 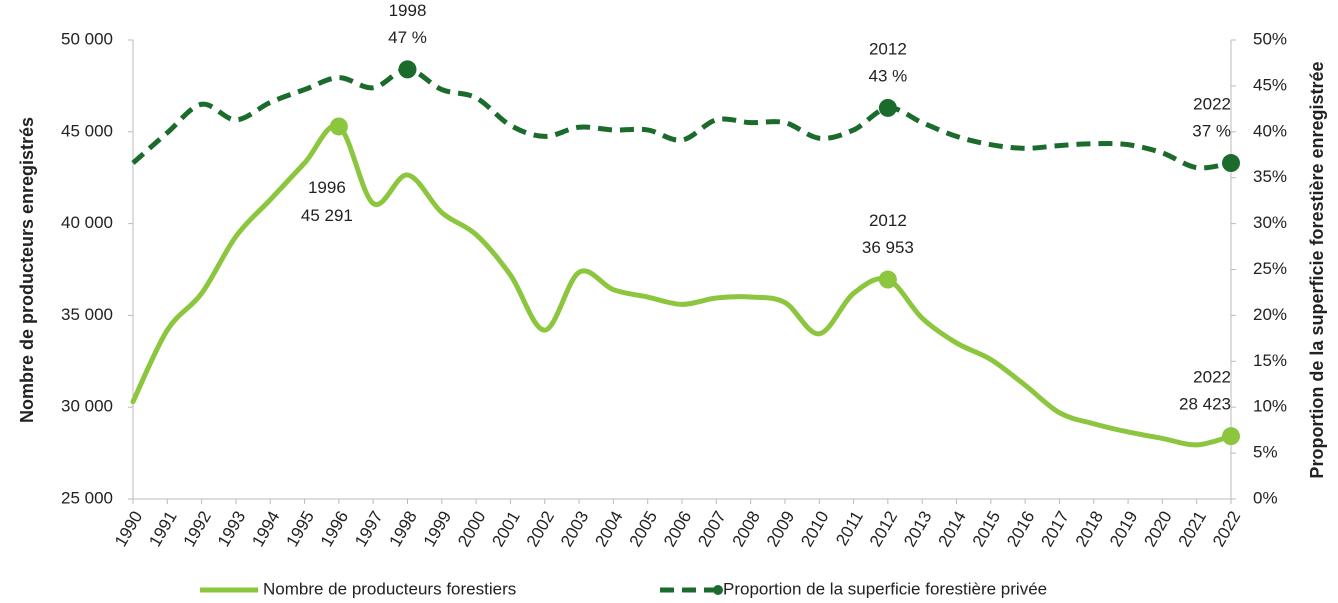 I want to click on x-tick-label: 1992, so click(x=197, y=529).